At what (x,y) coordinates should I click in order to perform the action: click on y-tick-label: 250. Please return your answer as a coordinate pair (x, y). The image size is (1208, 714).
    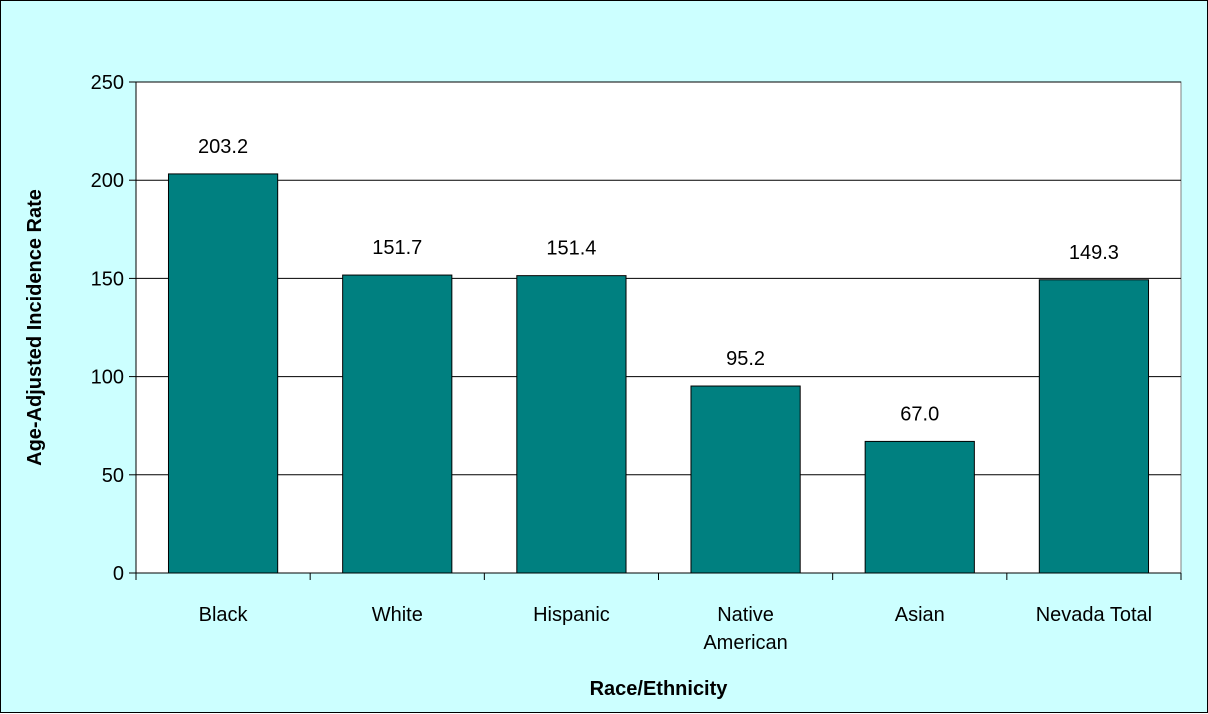
    Looking at the image, I should click on (107, 83).